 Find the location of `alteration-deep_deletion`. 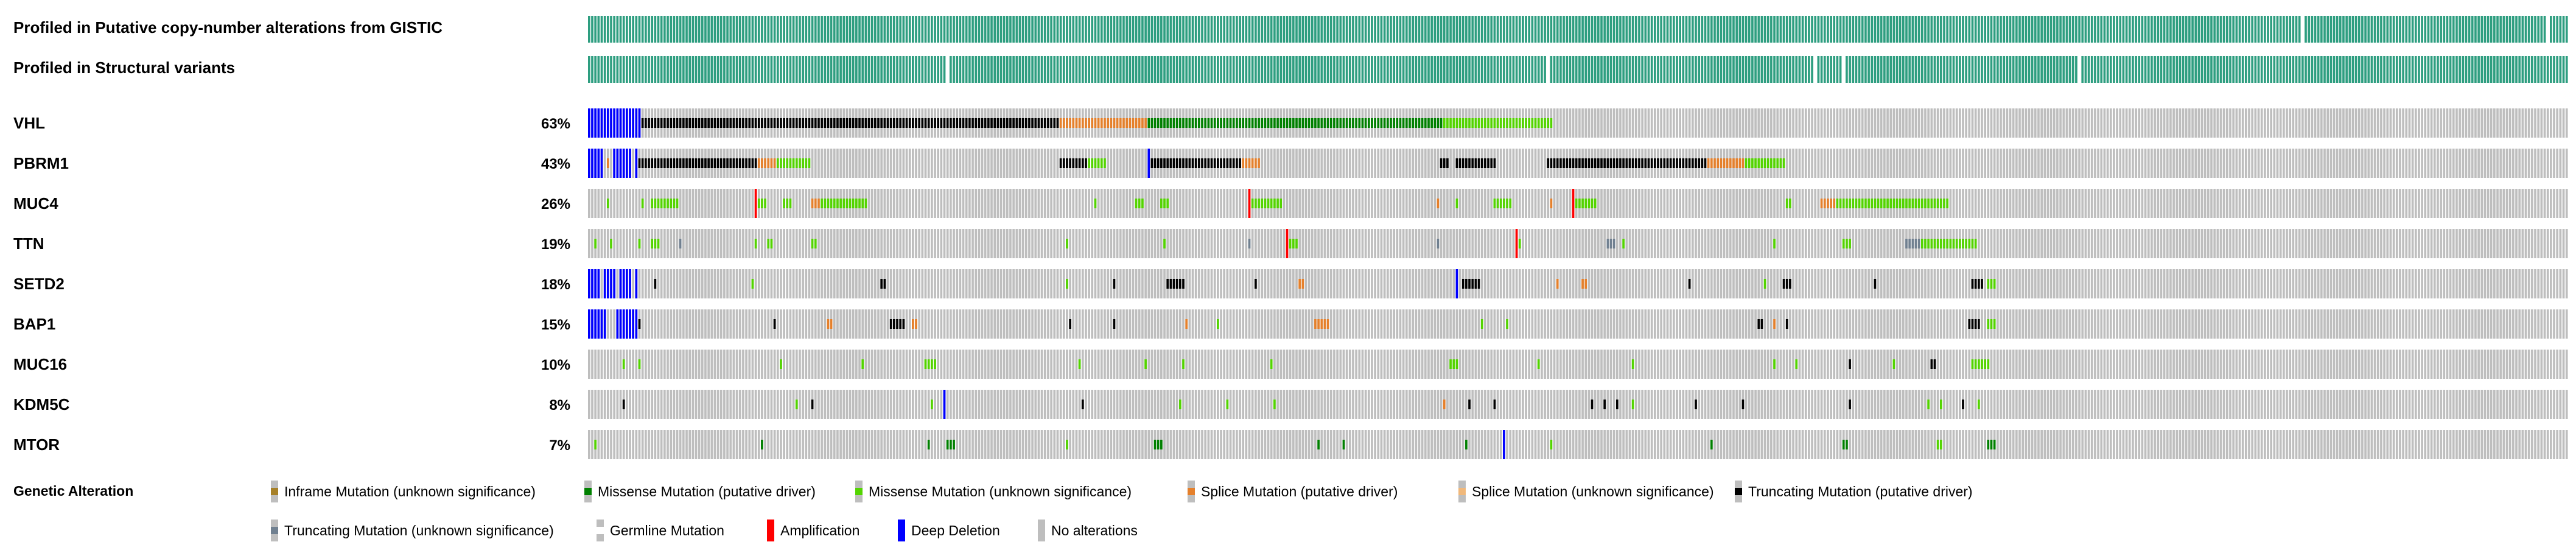

alteration-deep_deletion is located at coordinates (598, 164).